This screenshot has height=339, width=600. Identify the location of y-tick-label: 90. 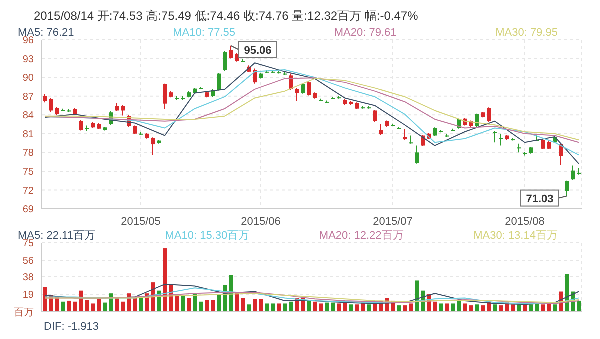
(28, 78).